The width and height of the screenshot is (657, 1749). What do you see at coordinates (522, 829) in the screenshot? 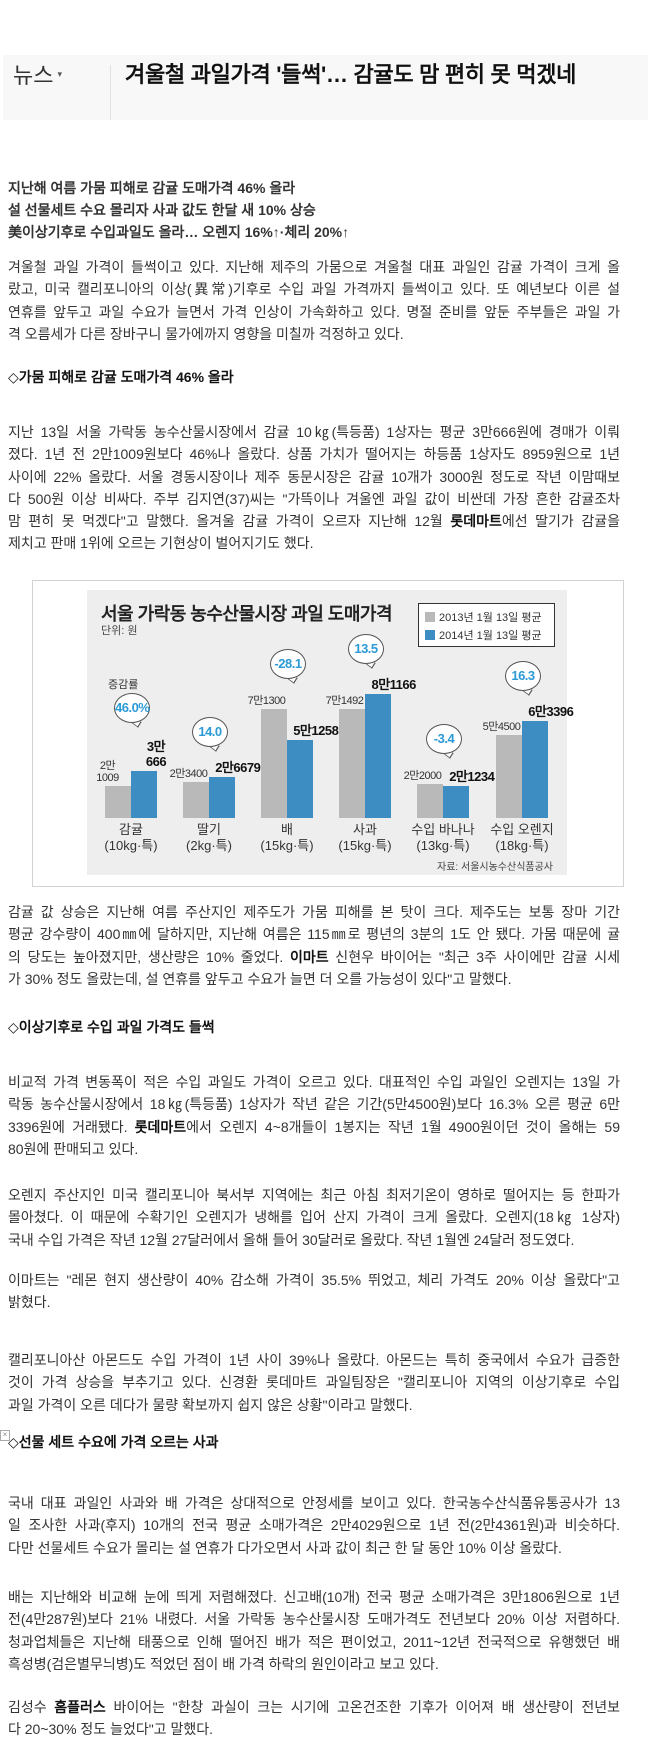
I see `category-label: 수입 오렌지` at bounding box center [522, 829].